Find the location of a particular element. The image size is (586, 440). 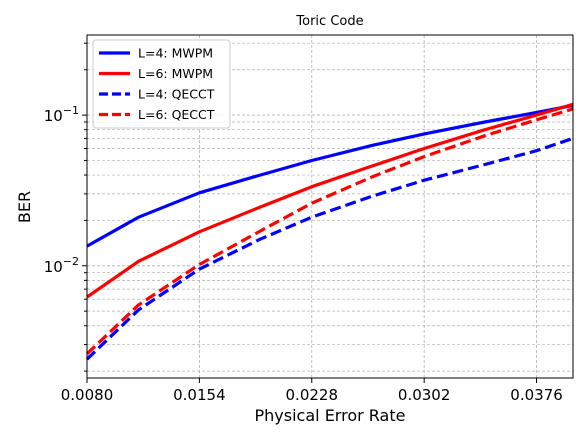

x-tick-label: 0.0376 is located at coordinates (536, 395).